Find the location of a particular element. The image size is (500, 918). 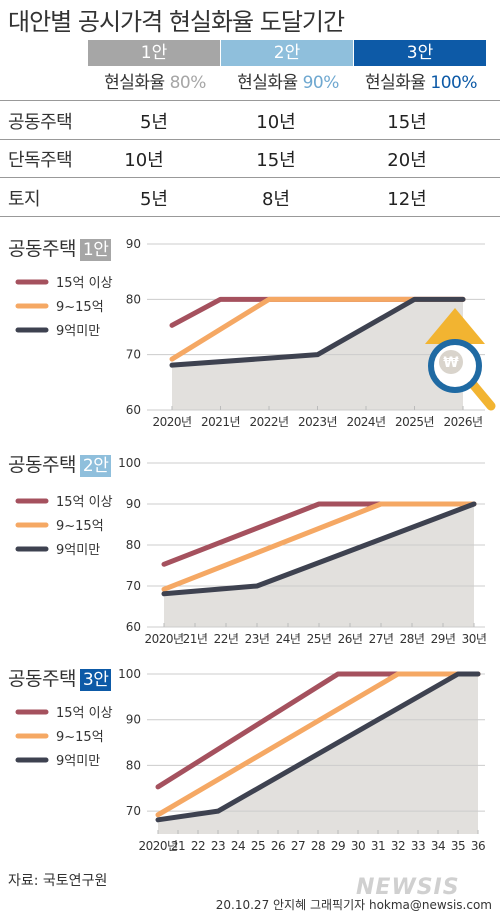

x-tick-label: 24년 is located at coordinates (288, 639).